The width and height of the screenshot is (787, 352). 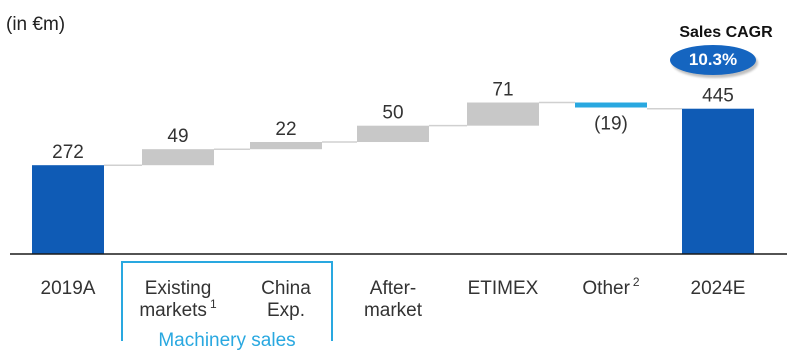 What do you see at coordinates (227, 301) in the screenshot?
I see `machinery-sales-bracket` at bounding box center [227, 301].